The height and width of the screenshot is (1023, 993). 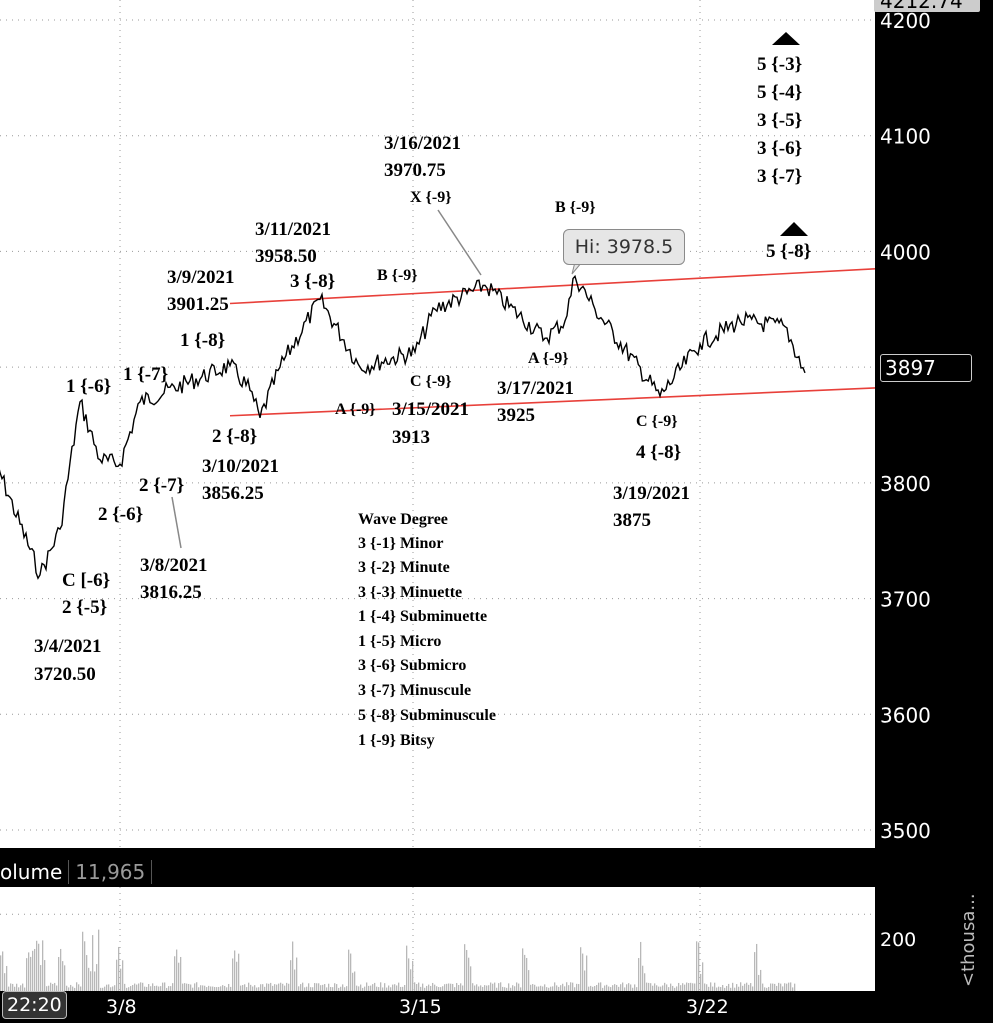 I want to click on time-axis-bg, so click(x=437, y=1007).